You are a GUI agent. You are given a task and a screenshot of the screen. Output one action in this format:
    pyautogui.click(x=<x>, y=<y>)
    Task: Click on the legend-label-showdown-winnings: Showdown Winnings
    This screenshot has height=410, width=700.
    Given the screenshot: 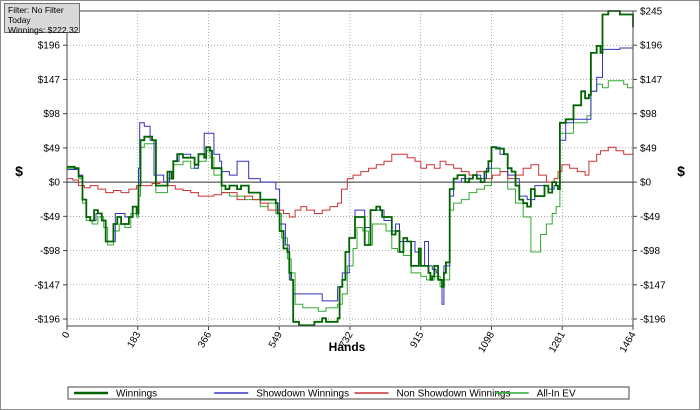 What is the action you would take?
    pyautogui.click(x=302, y=394)
    